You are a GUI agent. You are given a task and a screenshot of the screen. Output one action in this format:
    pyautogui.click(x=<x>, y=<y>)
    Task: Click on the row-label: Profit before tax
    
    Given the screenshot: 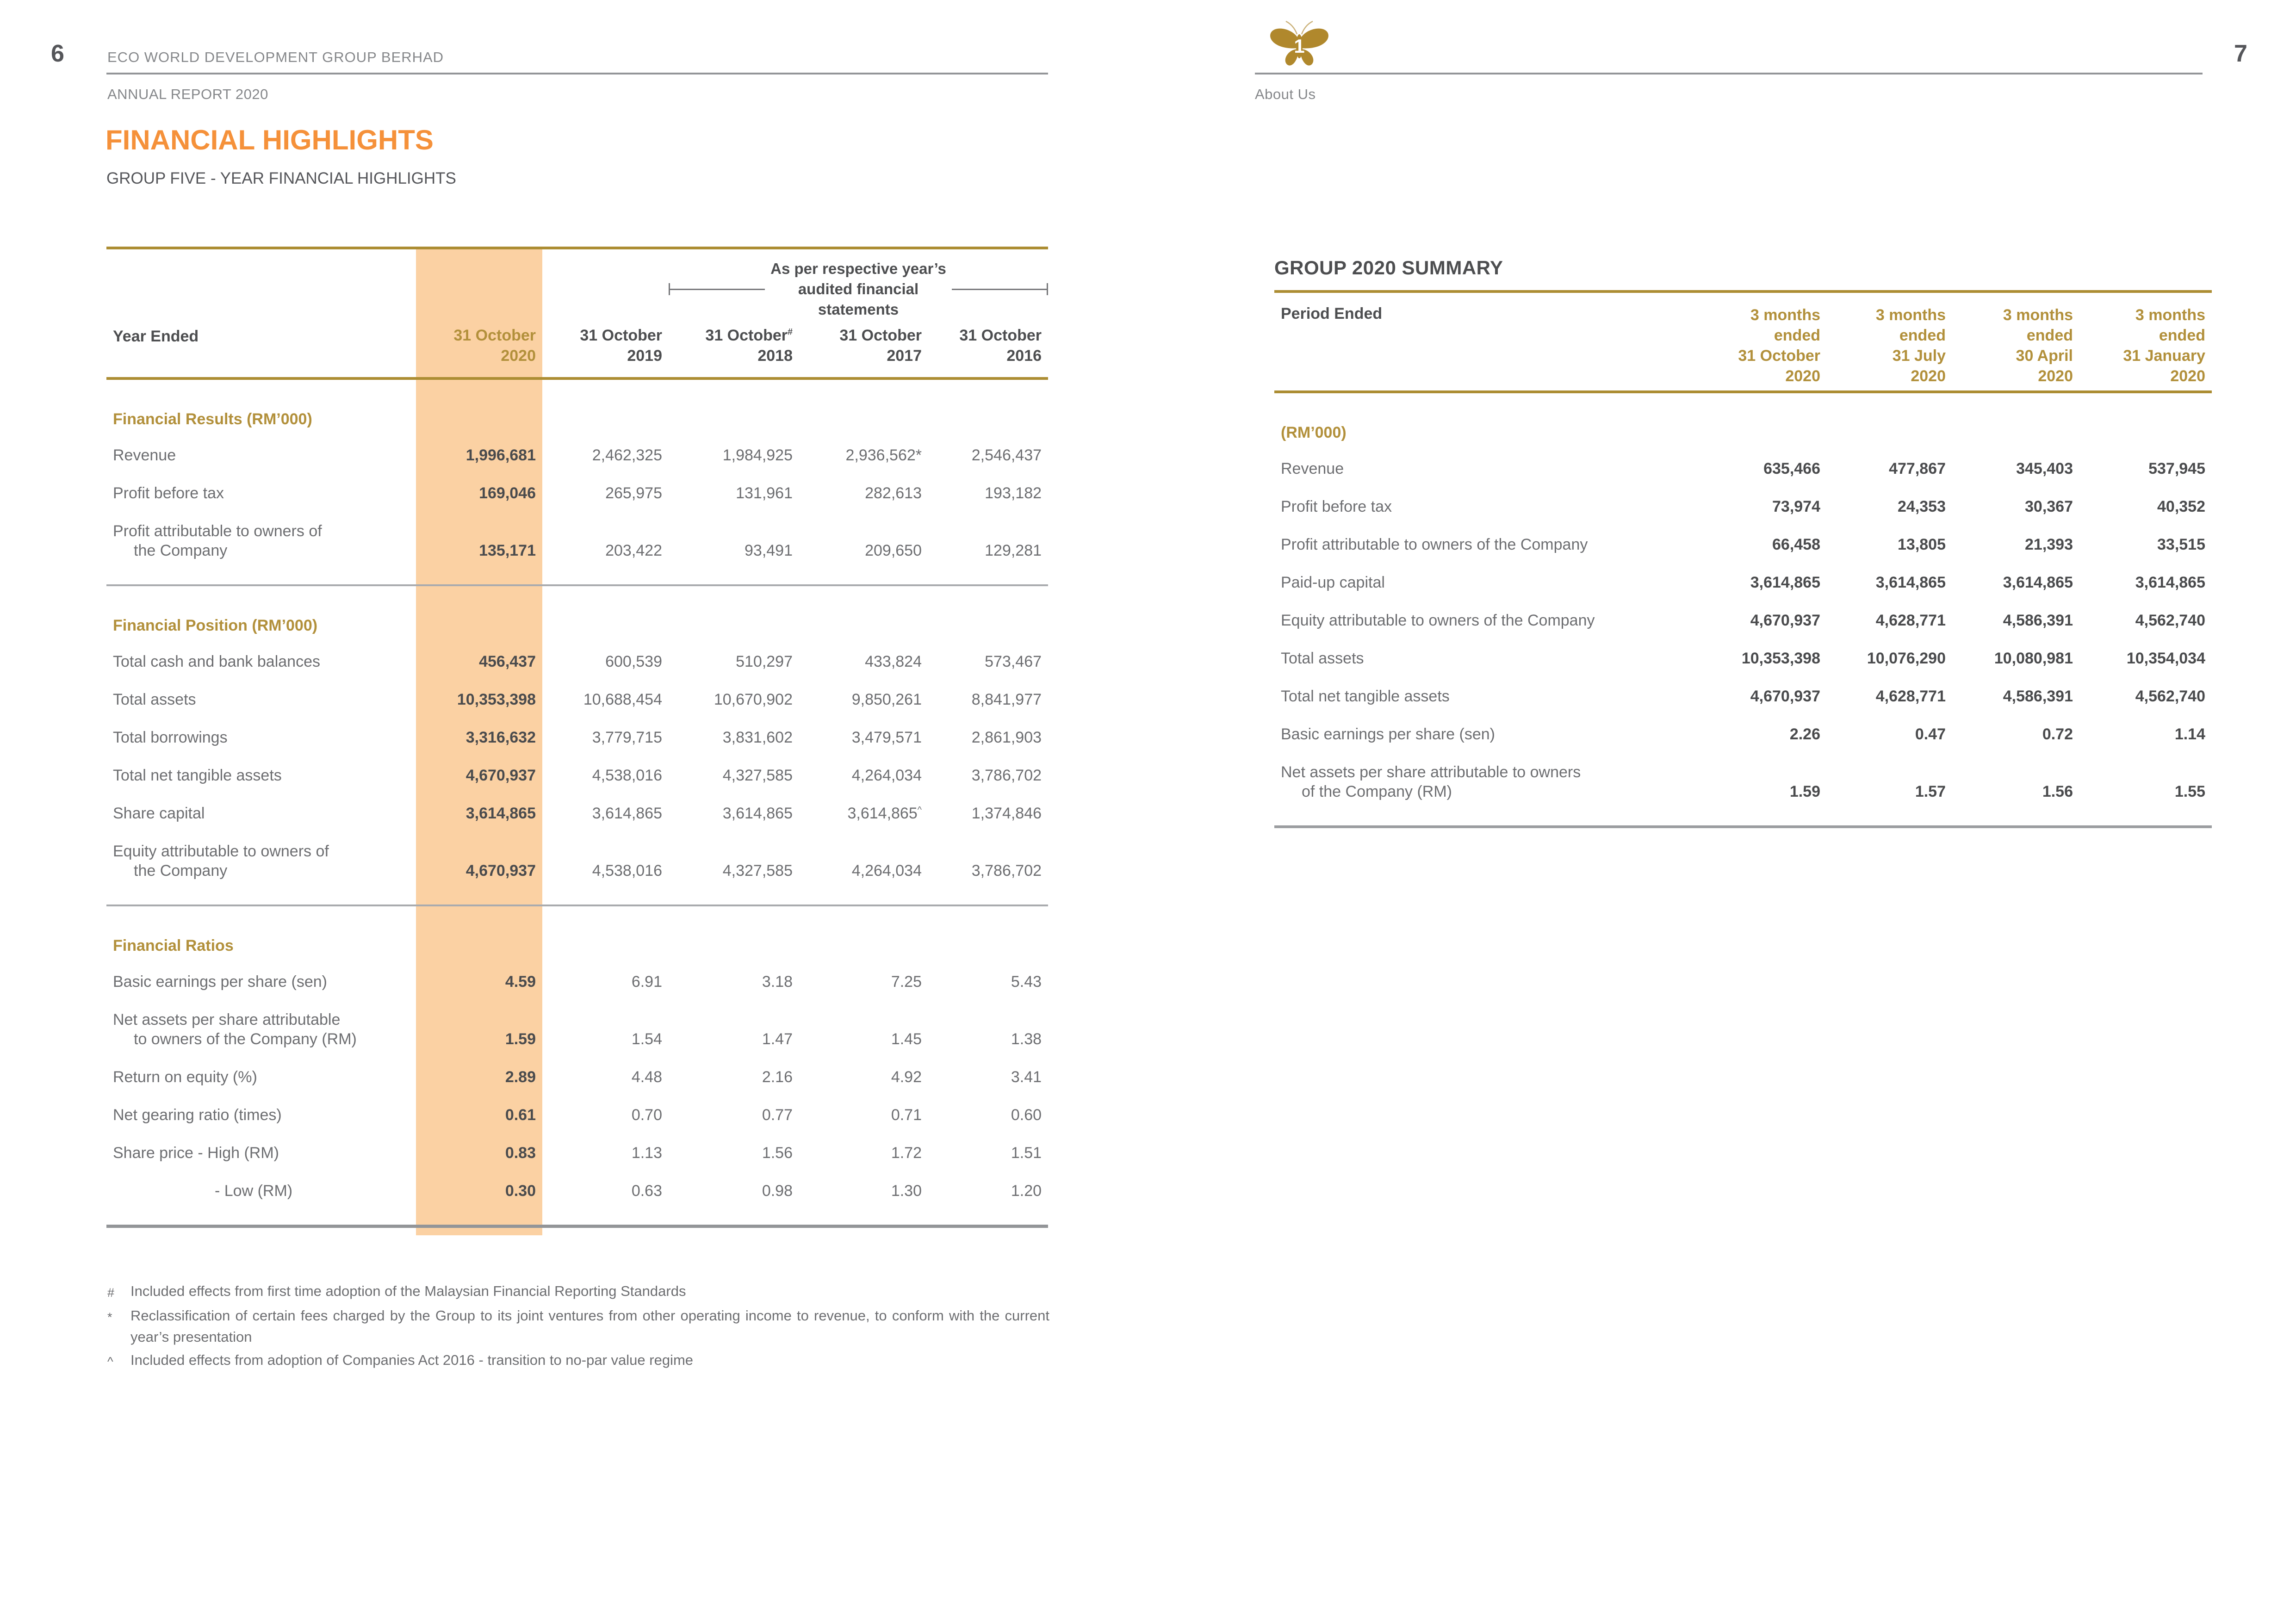 What is the action you would take?
    pyautogui.click(x=1487, y=507)
    